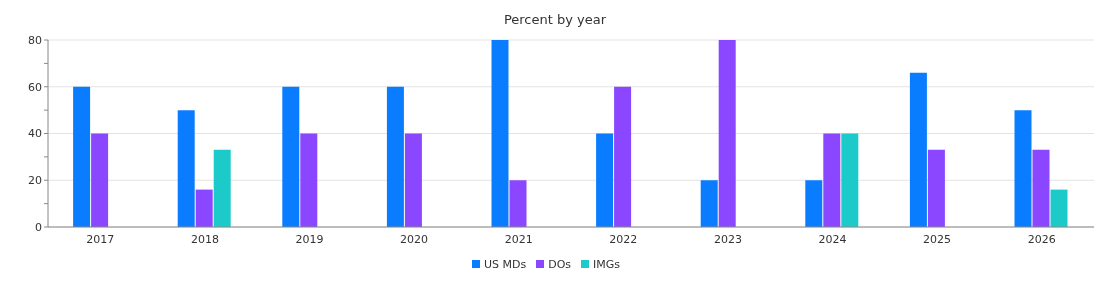 Image resolution: width=1110 pixels, height=300 pixels. I want to click on x-tick-label: 2025, so click(937, 239).